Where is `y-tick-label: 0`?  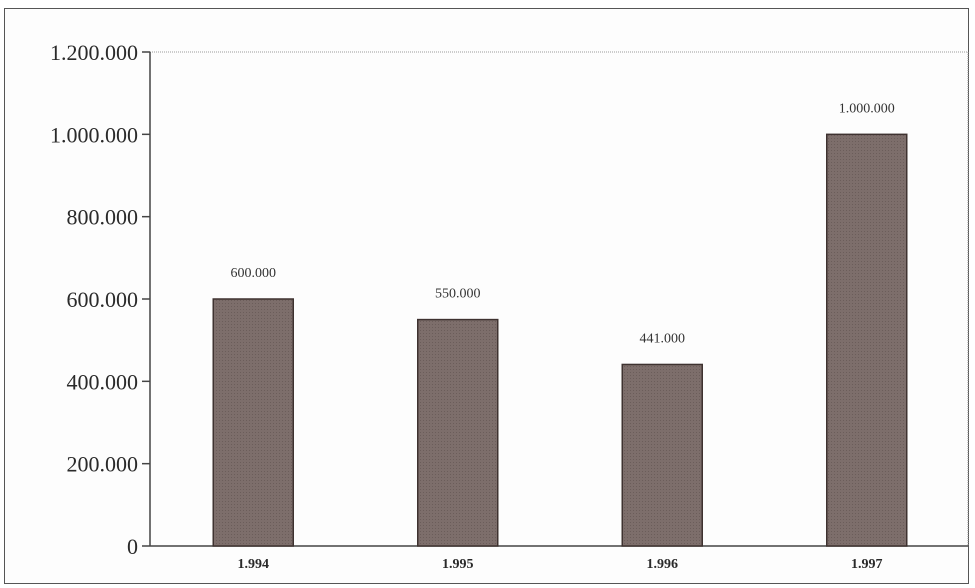 y-tick-label: 0 is located at coordinates (132, 546).